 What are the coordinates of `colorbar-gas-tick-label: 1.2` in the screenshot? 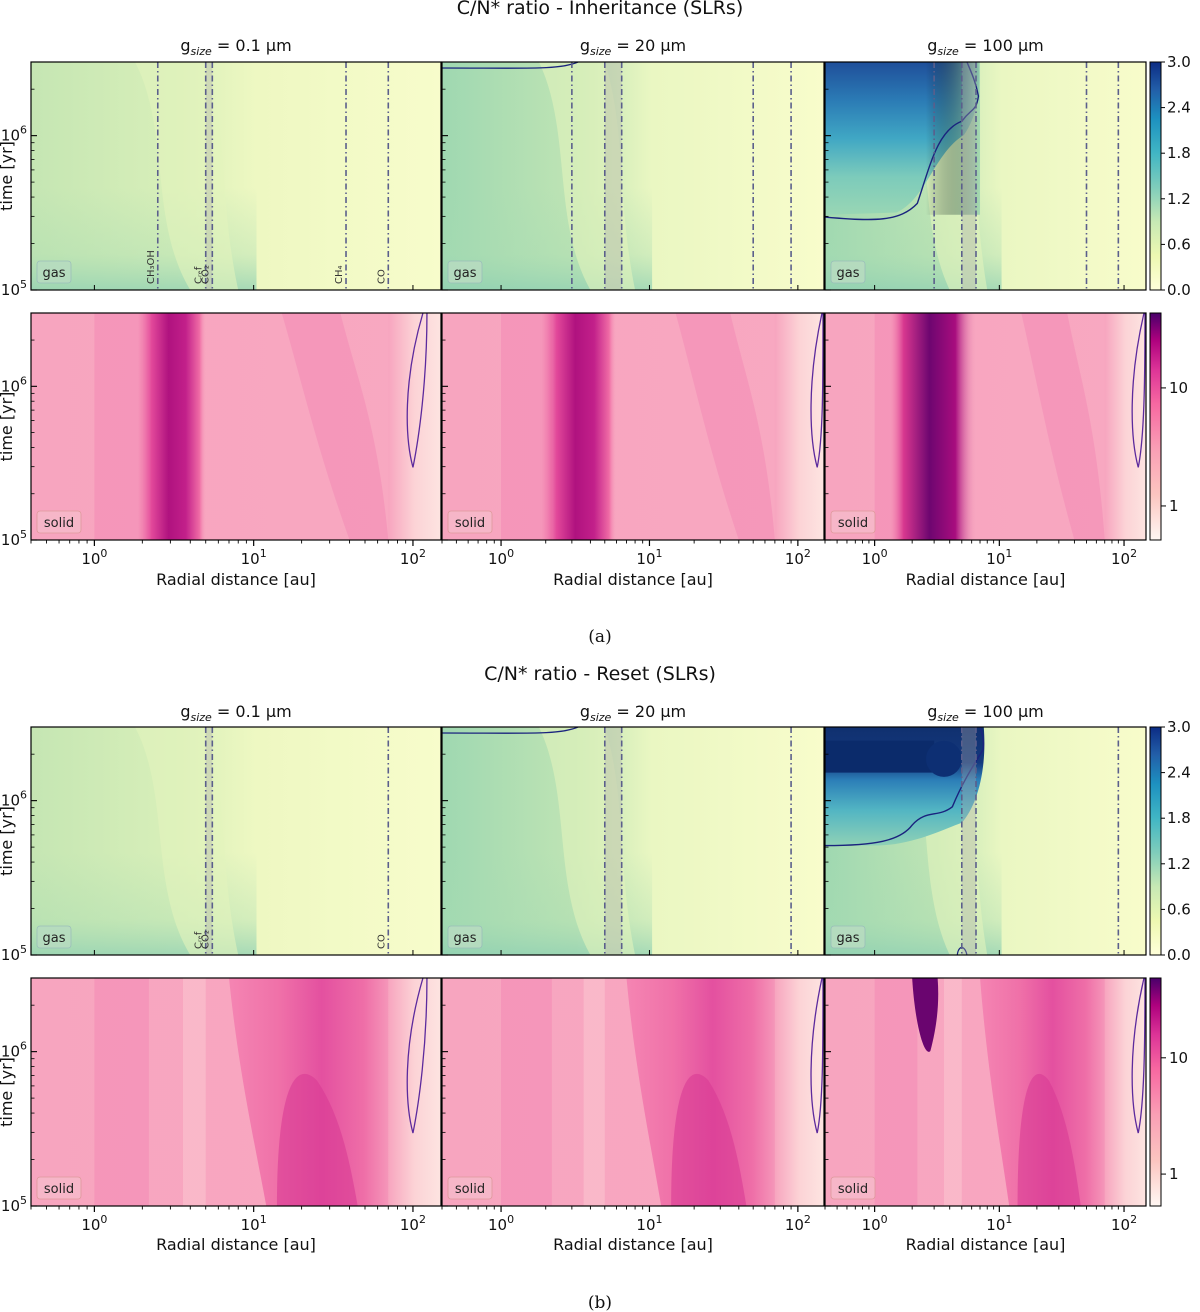 It's located at (1179, 864).